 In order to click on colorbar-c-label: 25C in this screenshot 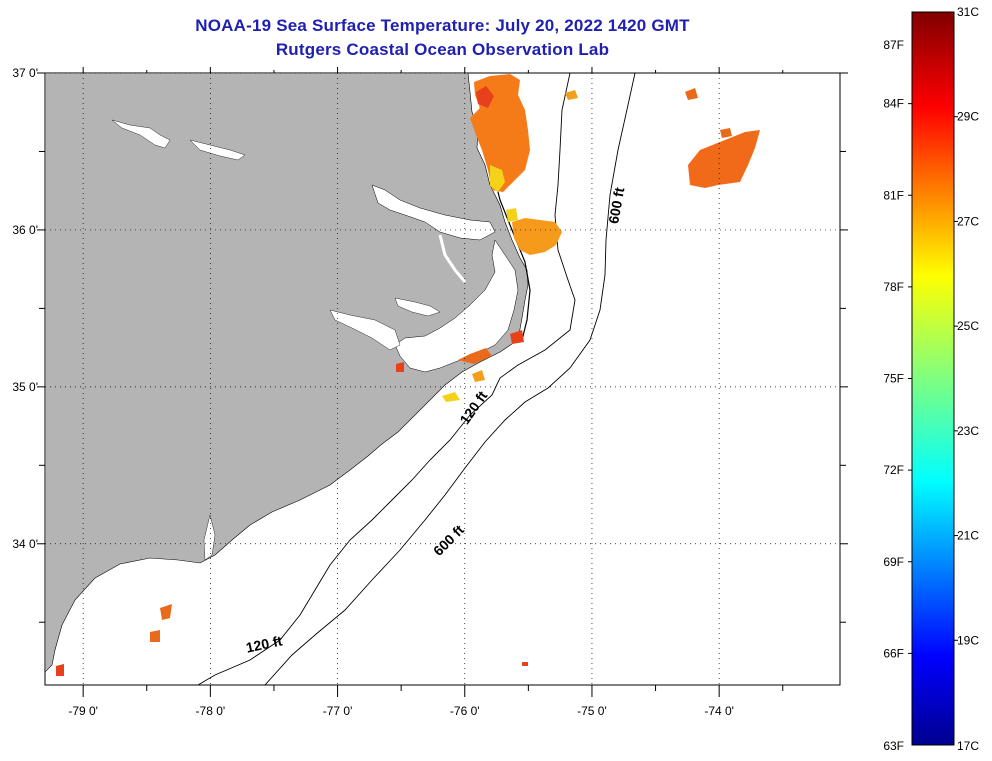, I will do `click(968, 326)`.